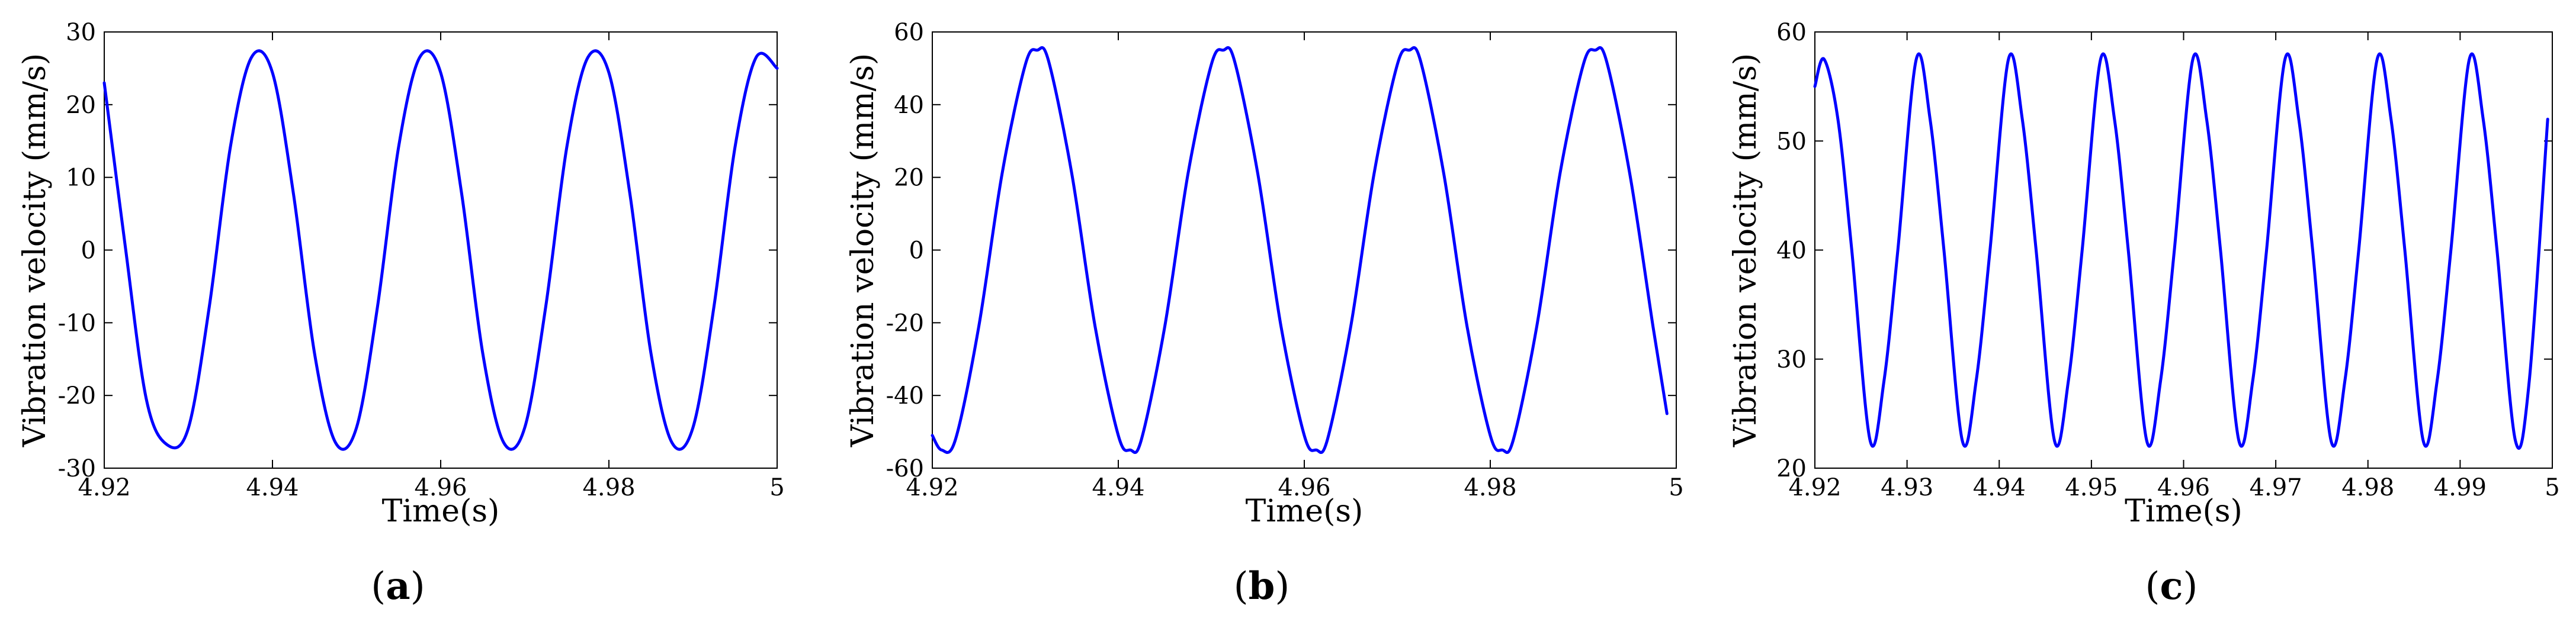 The width and height of the screenshot is (2576, 625). What do you see at coordinates (2276, 487) in the screenshot?
I see `x-tick-label: 4.97` at bounding box center [2276, 487].